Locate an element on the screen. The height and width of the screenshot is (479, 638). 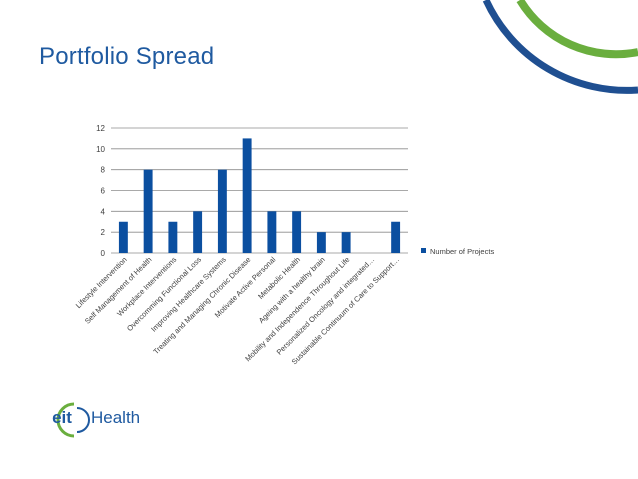
y-tick-label: 8 is located at coordinates (103, 170).